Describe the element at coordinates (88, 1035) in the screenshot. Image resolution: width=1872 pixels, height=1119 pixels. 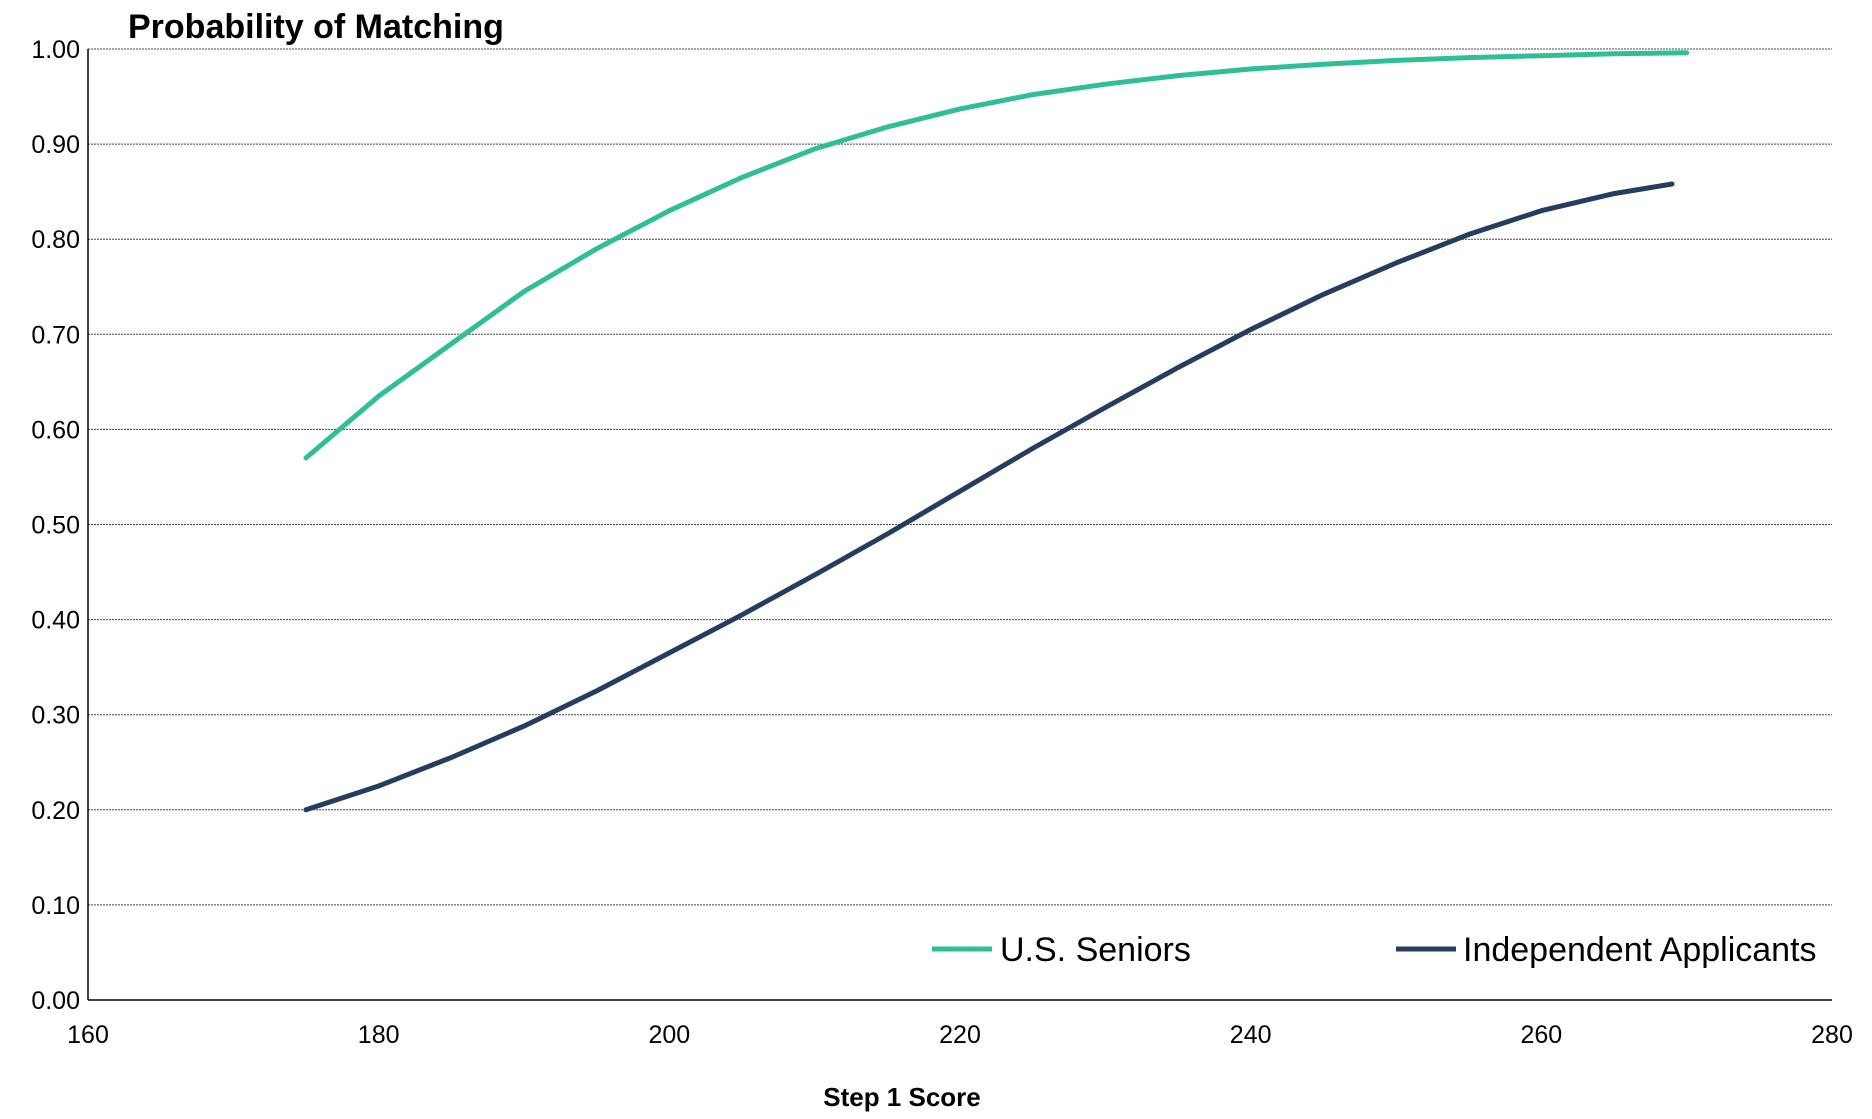
I see `x-tick-label: 160` at that location.